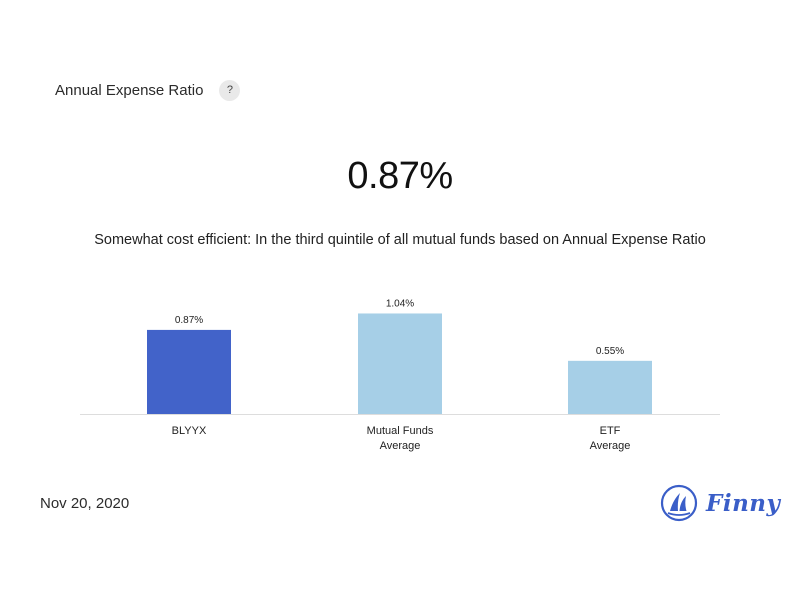 The width and height of the screenshot is (800, 600). What do you see at coordinates (400, 303) in the screenshot?
I see `value-label-1: 1.04%` at bounding box center [400, 303].